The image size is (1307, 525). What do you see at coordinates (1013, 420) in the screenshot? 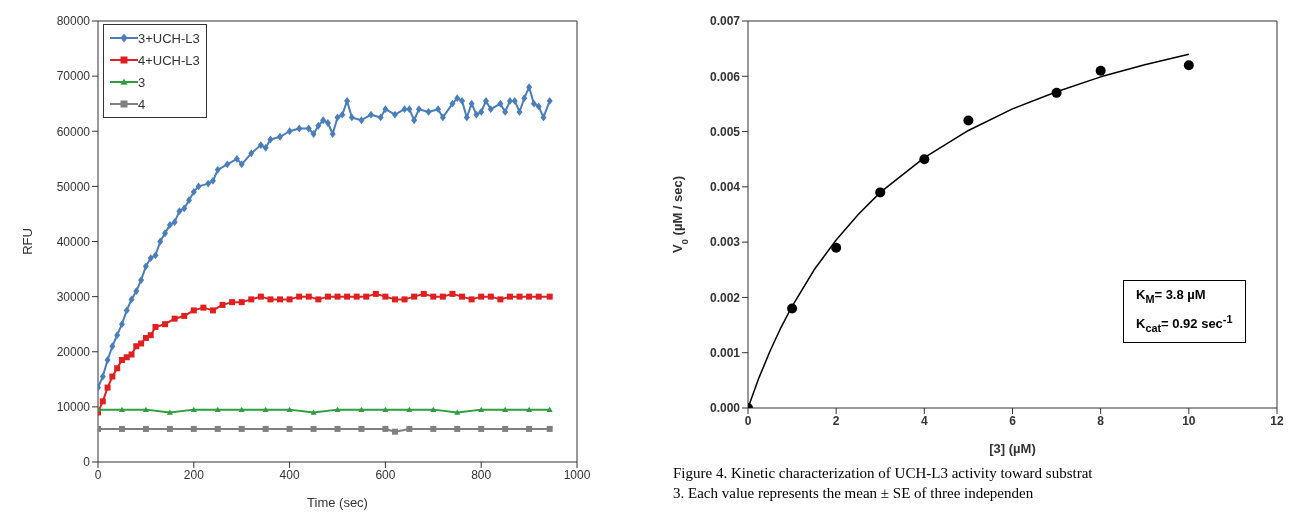
I see `x-tick-label: 6` at bounding box center [1013, 420].